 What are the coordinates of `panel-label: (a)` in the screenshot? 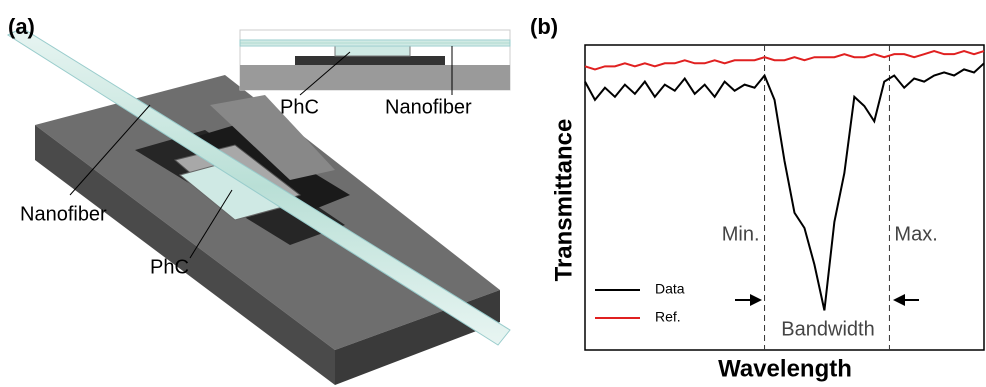 It's located at (21, 26).